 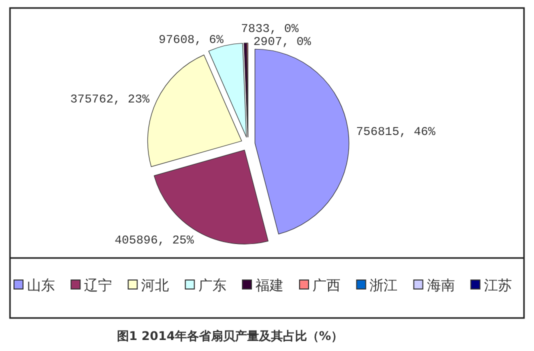 What do you see at coordinates (98, 286) in the screenshot?
I see `legend-label: 辽宁` at bounding box center [98, 286].